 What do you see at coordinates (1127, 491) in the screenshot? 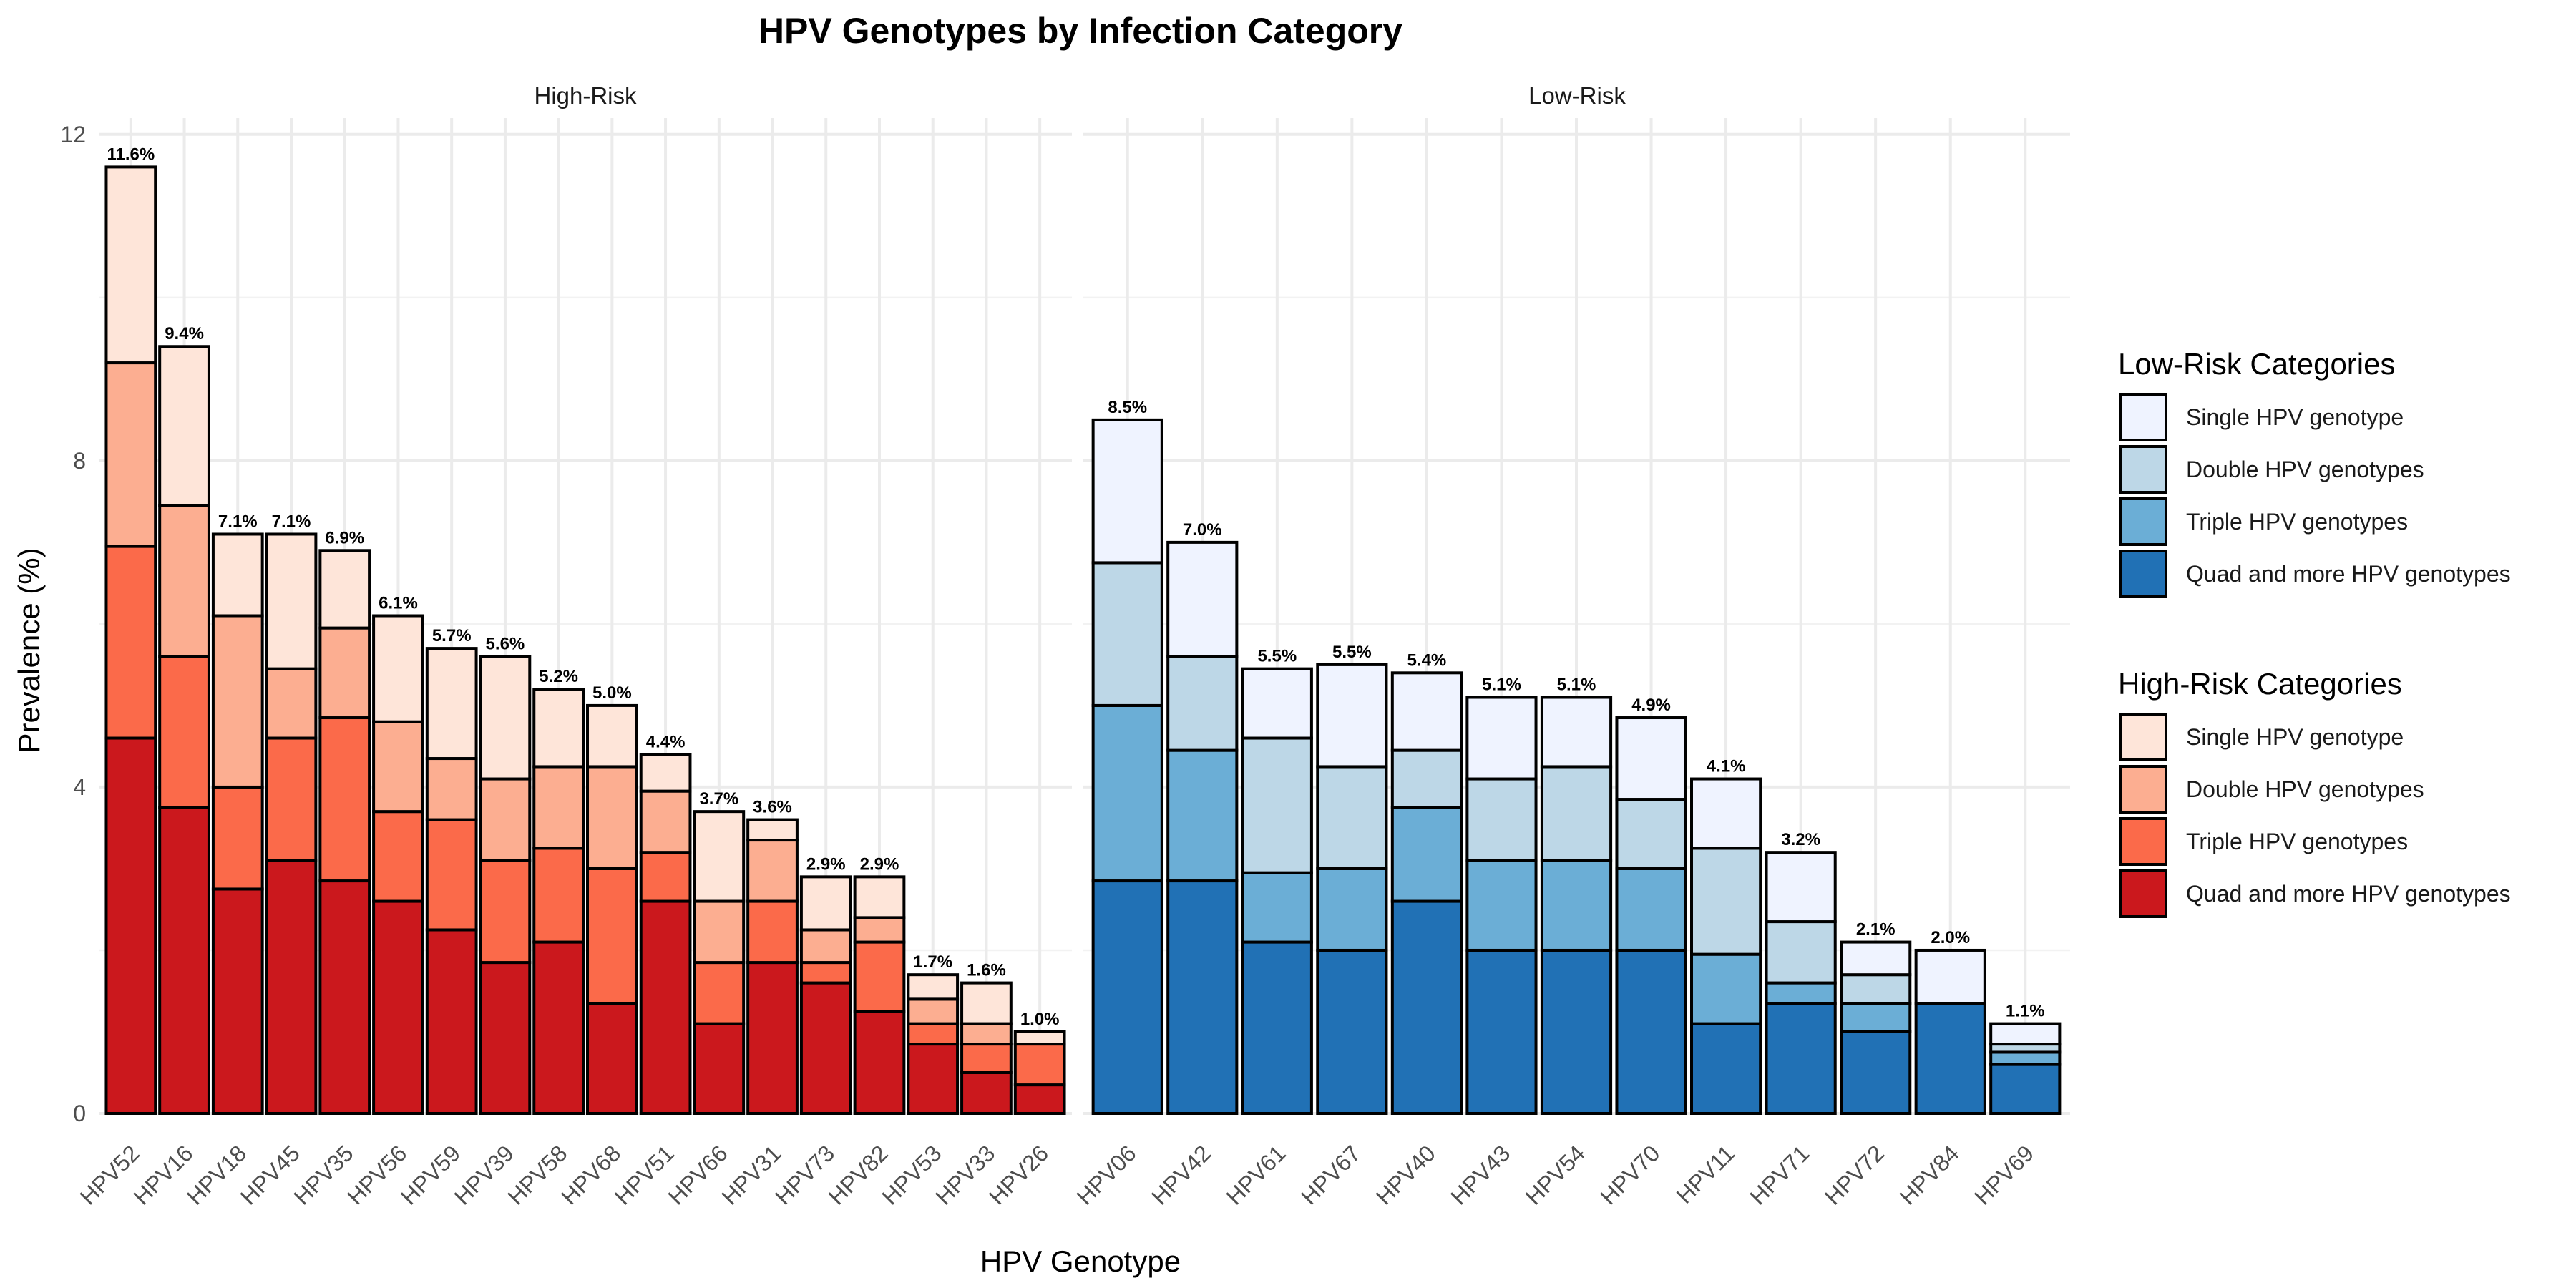
I see `bar-segment-hpv06-single-hpv-genotype` at bounding box center [1127, 491].